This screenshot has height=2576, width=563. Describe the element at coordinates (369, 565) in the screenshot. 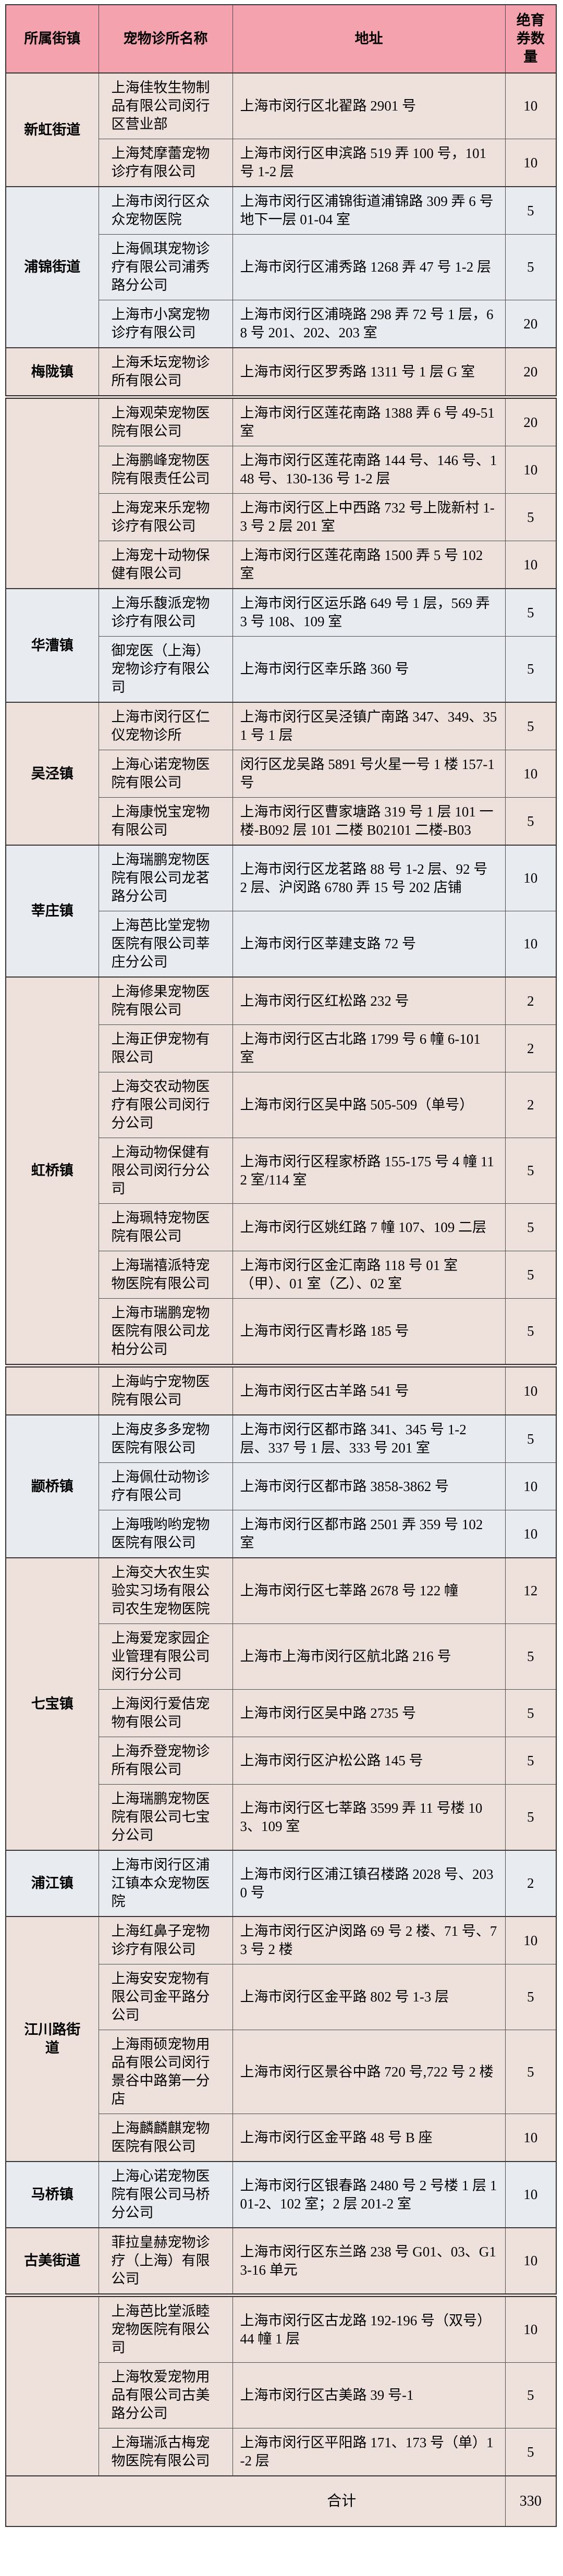

I see `address-cell: 上海市闵行区莲花南路 1500 弄 5 号 102 室` at that location.